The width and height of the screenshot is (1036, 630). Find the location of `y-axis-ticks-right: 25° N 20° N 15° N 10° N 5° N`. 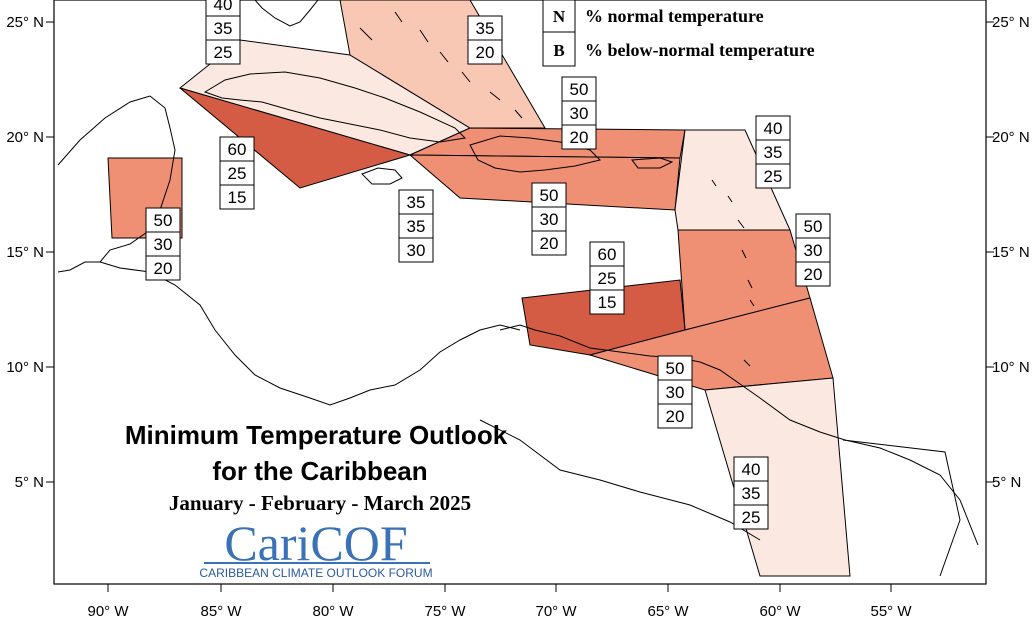

y-axis-ticks-right: 25° N 20° N 15° N 10° N 5° N is located at coordinates (1008, 252).